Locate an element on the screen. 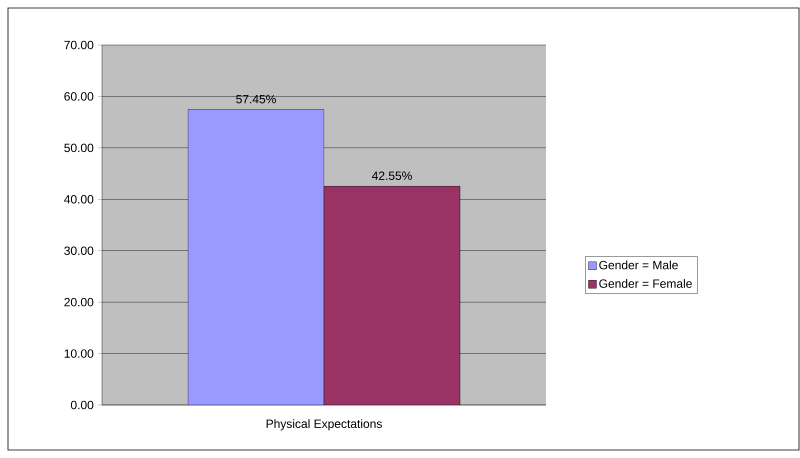  y-tick-label: 10.00 is located at coordinates (79, 353).